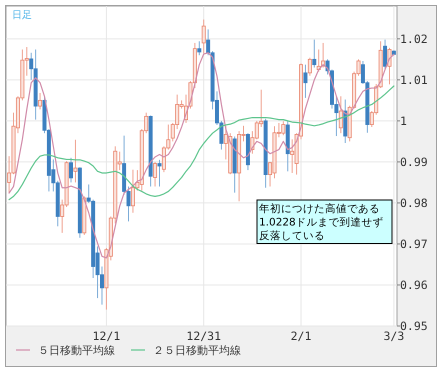 This screenshot has height=373, width=442. I want to click on chart-title: 日足, so click(22, 15).